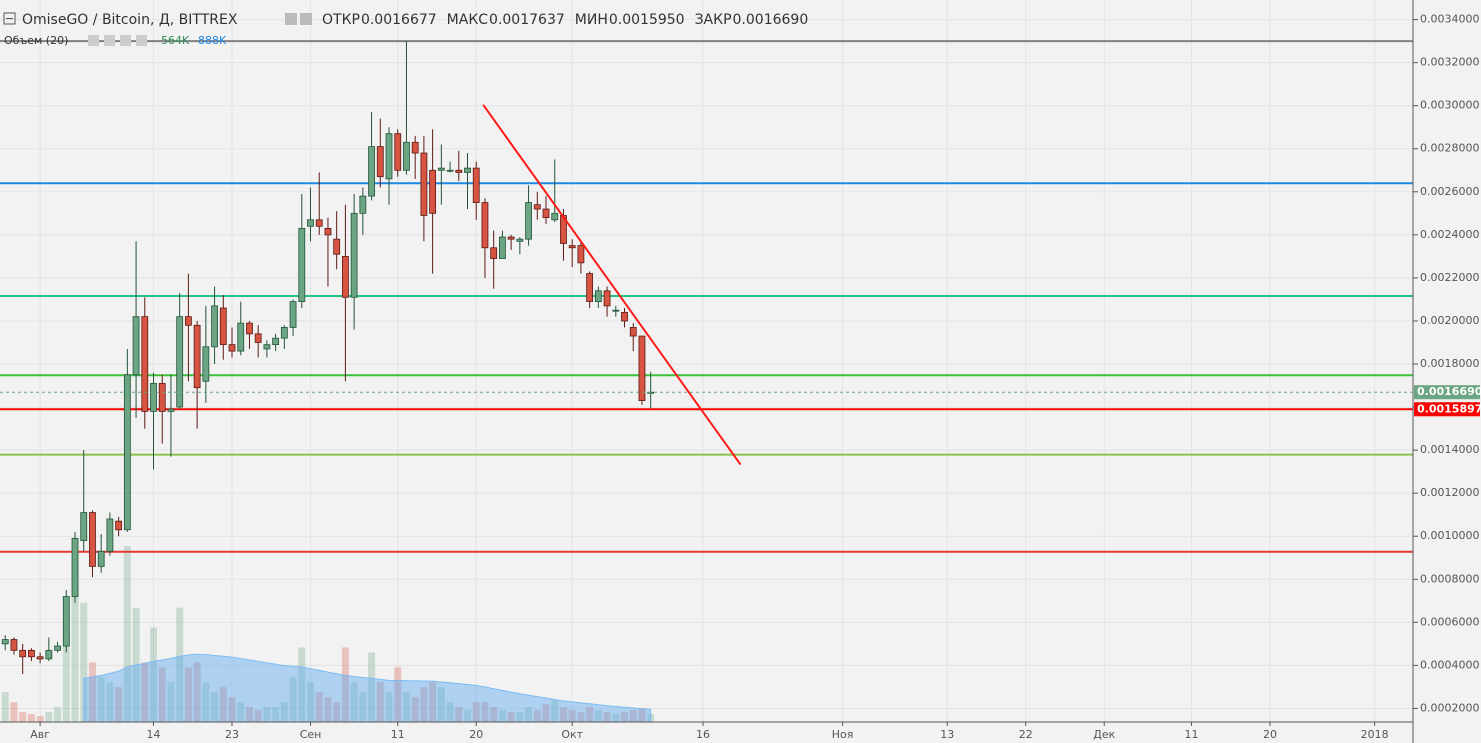 This screenshot has height=743, width=1481. What do you see at coordinates (947, 734) in the screenshot?
I see `x-tick-label: 13` at bounding box center [947, 734].